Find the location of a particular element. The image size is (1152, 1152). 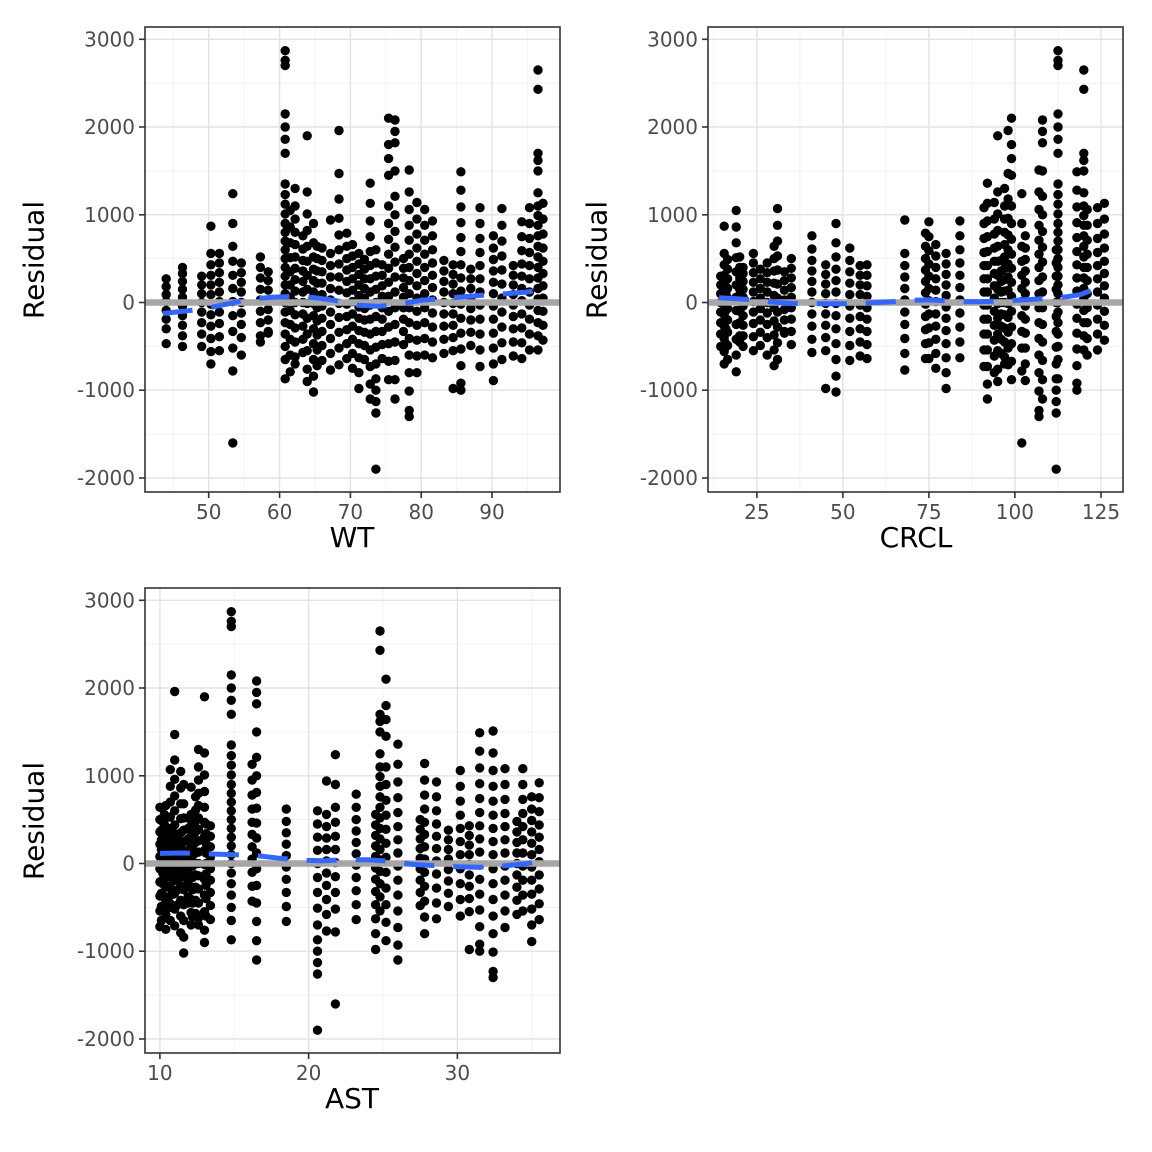

x-tick-label: 60 is located at coordinates (279, 512).